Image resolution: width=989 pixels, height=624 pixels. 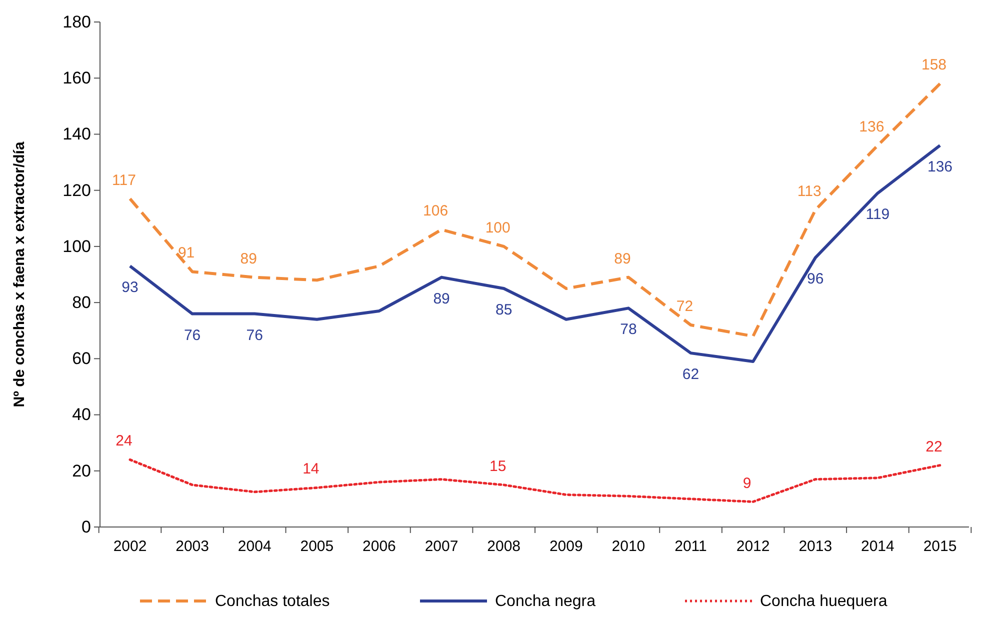 What do you see at coordinates (76, 78) in the screenshot?
I see `y-tick-label: 160` at bounding box center [76, 78].